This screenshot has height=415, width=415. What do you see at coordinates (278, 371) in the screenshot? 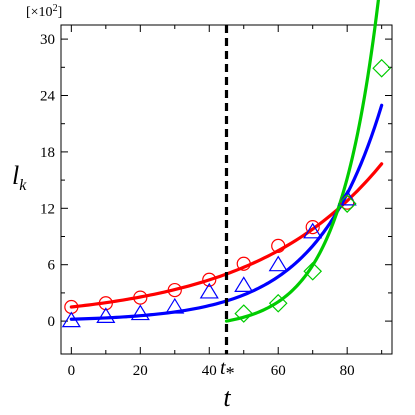
I see `x-tick-label: 60` at bounding box center [278, 371].